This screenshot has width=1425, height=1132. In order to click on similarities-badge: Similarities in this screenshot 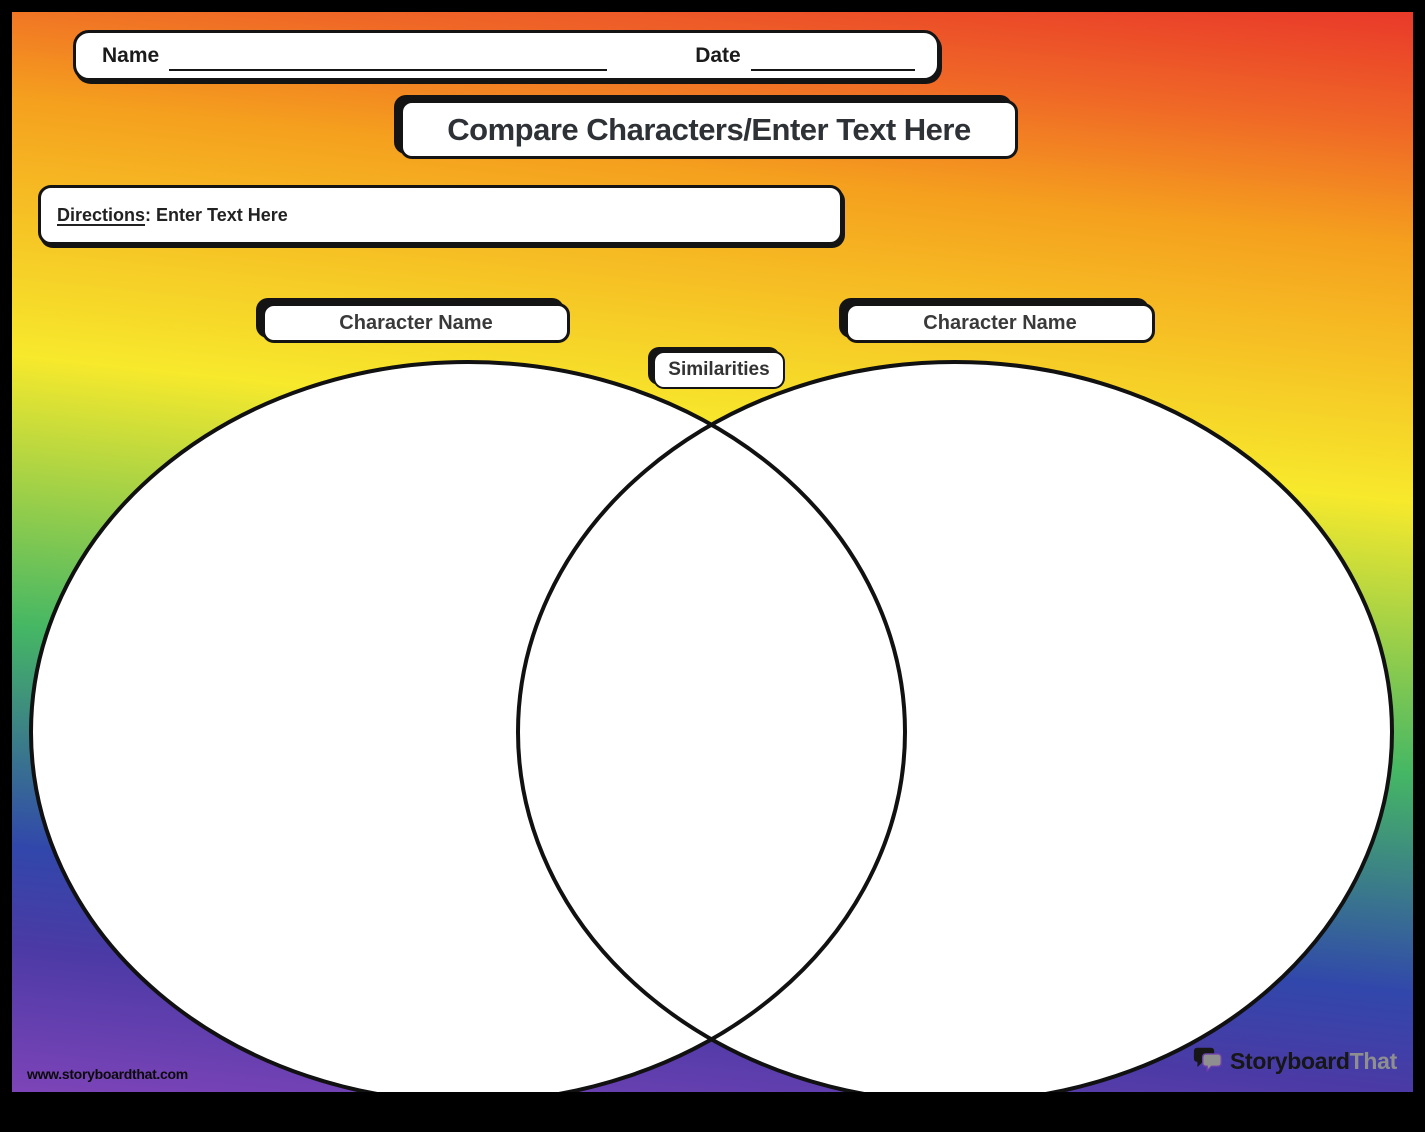, I will do `click(719, 370)`.